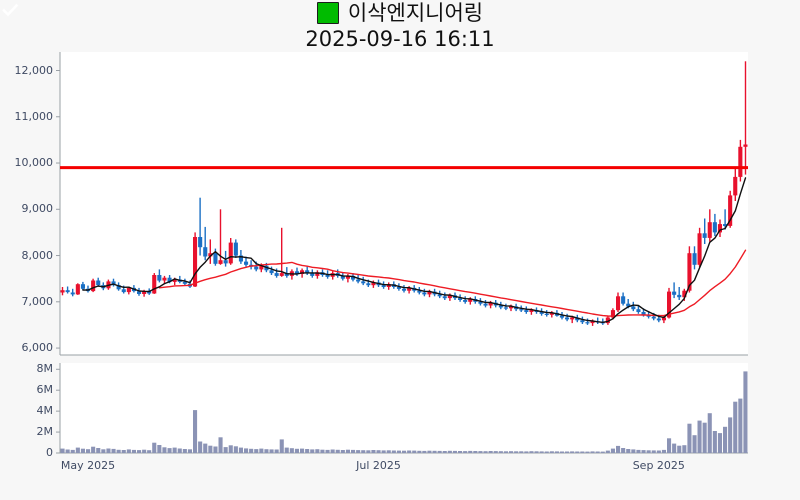 This screenshot has height=500, width=800. What do you see at coordinates (658, 465) in the screenshot?
I see `date-axis-tick-label: Sep 2025` at bounding box center [658, 465].